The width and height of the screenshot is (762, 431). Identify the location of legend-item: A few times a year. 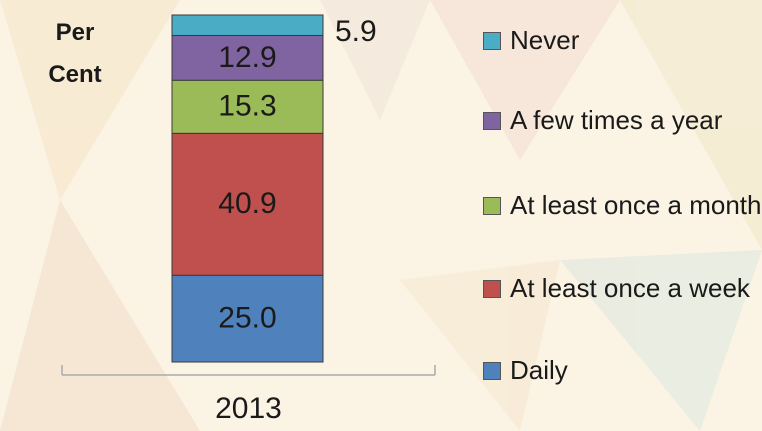
(622, 120).